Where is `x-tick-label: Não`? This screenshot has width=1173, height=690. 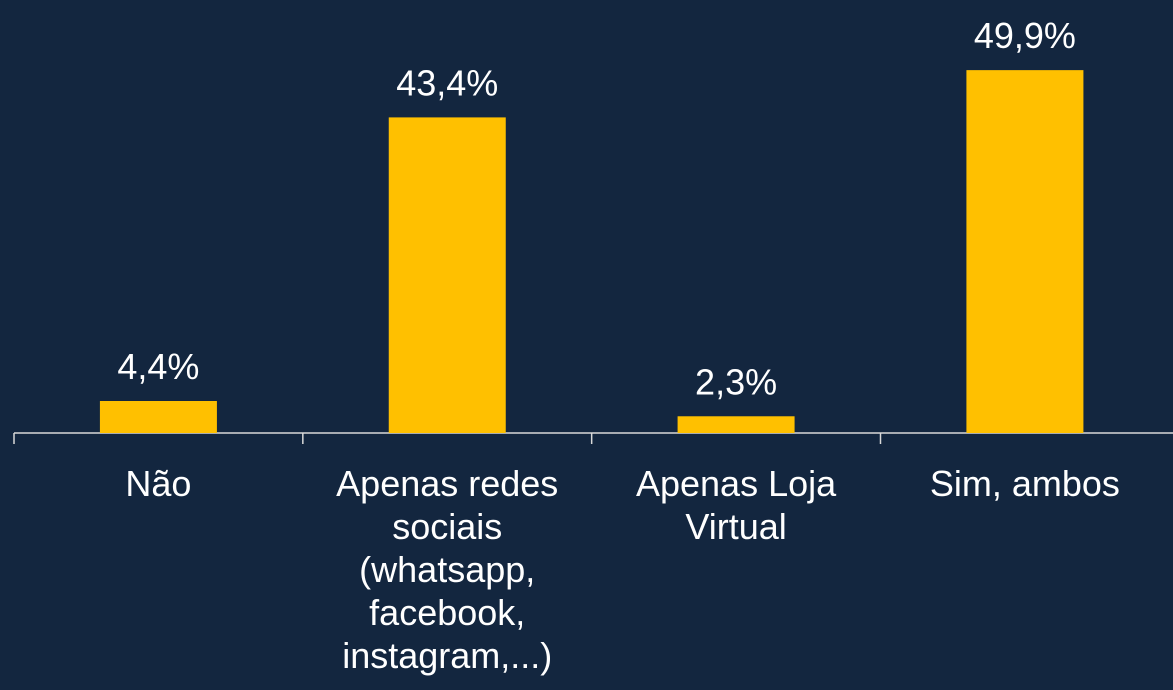
x-tick-label: Não is located at coordinates (158, 483).